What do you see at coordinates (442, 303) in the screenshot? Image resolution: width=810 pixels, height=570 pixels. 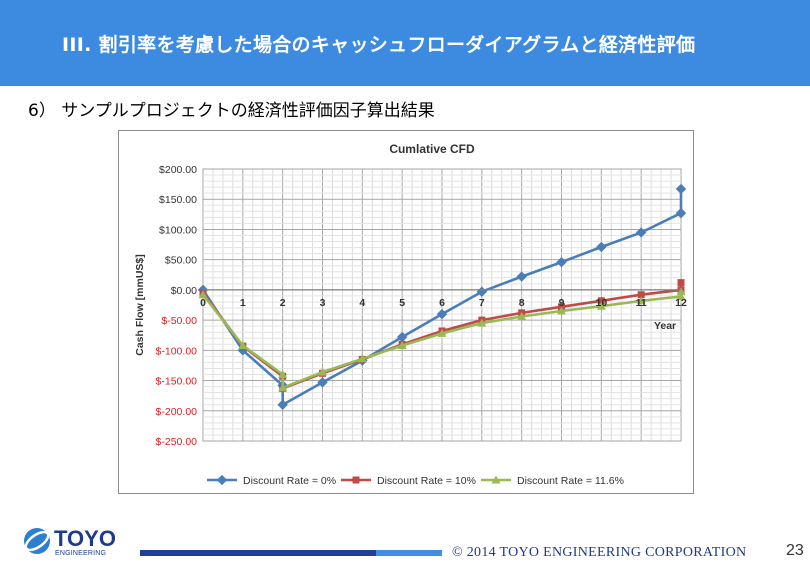 I see `x-tick-label: 6` at bounding box center [442, 303].